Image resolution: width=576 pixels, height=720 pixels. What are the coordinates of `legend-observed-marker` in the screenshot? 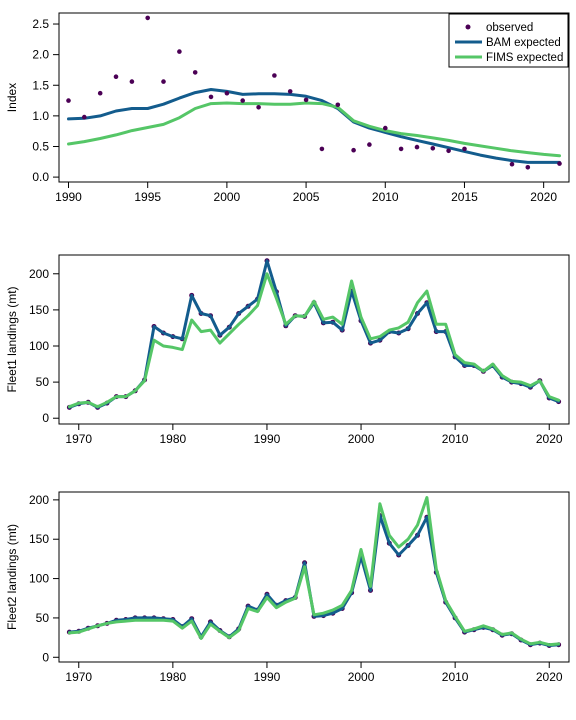 It's located at (468, 27).